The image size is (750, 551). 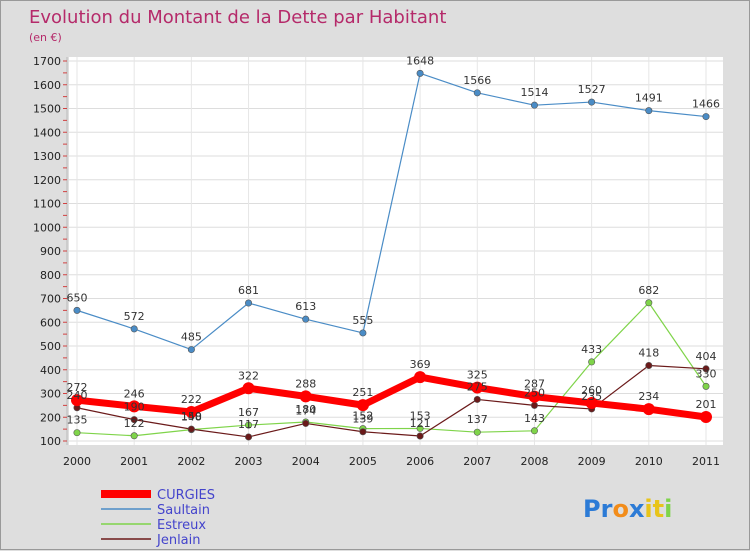 What do you see at coordinates (391, 397) in the screenshot?
I see `series-line-curgies` at bounding box center [391, 397].